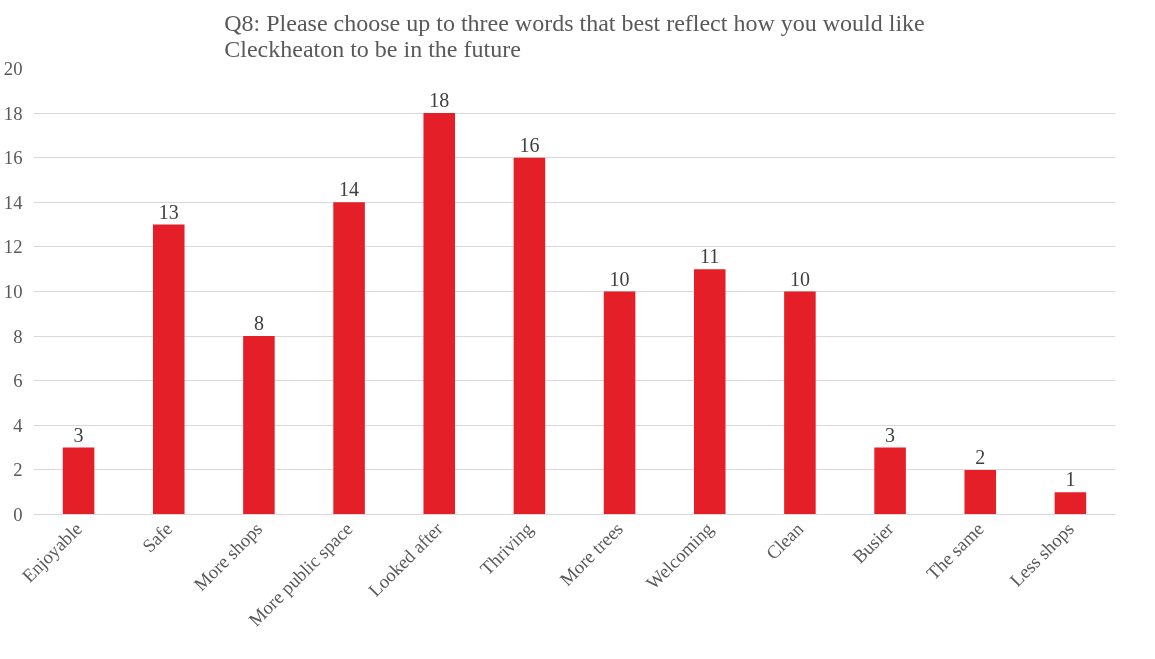 This screenshot has width=1155, height=659. Describe the element at coordinates (258, 323) in the screenshot. I see `data-label: 8` at that location.